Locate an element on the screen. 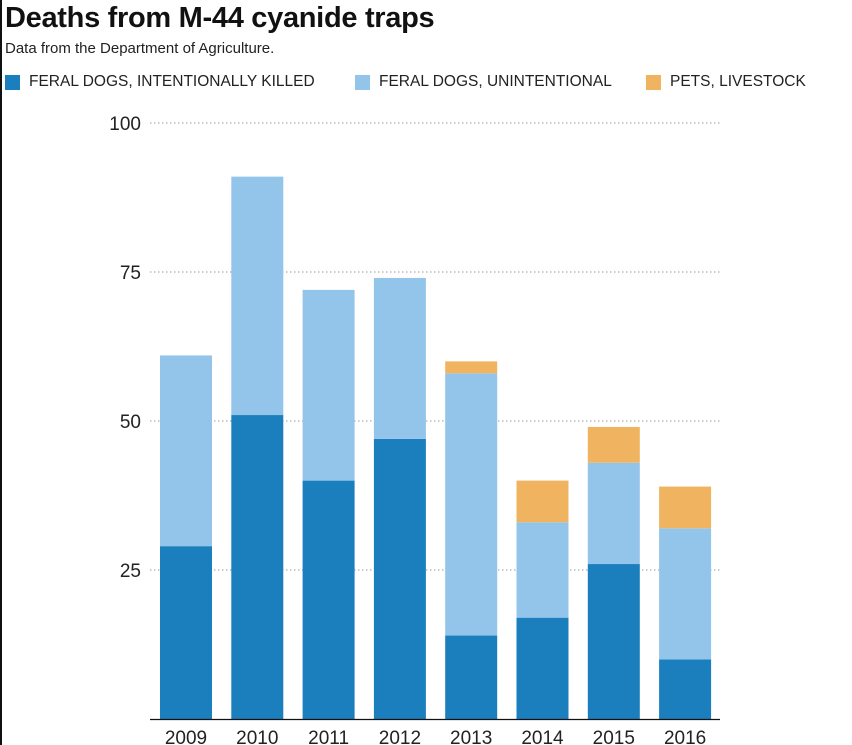  legend-swatch-pets-livestock is located at coordinates (653, 82).